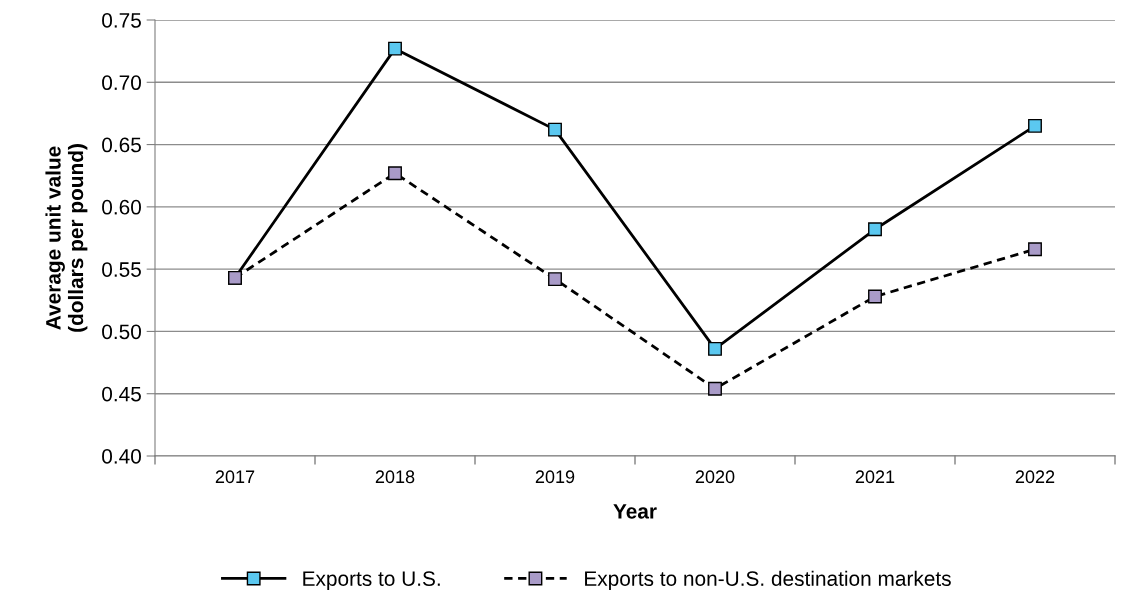  What do you see at coordinates (768, 580) in the screenshot?
I see `legend-label: Exports to non-U.S. destination markets` at bounding box center [768, 580].